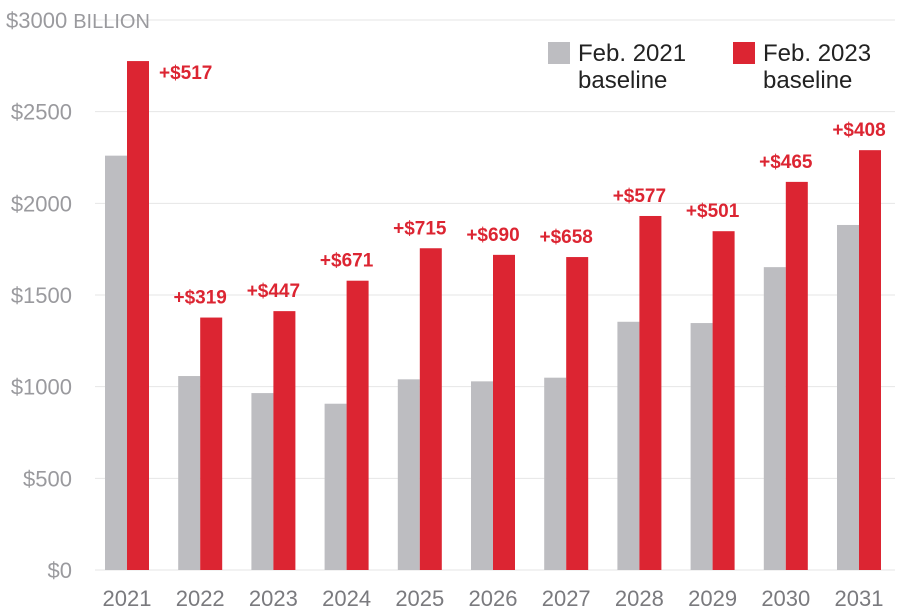 The height and width of the screenshot is (608, 910). I want to click on x-tick-label-2022: 2022, so click(200, 597).